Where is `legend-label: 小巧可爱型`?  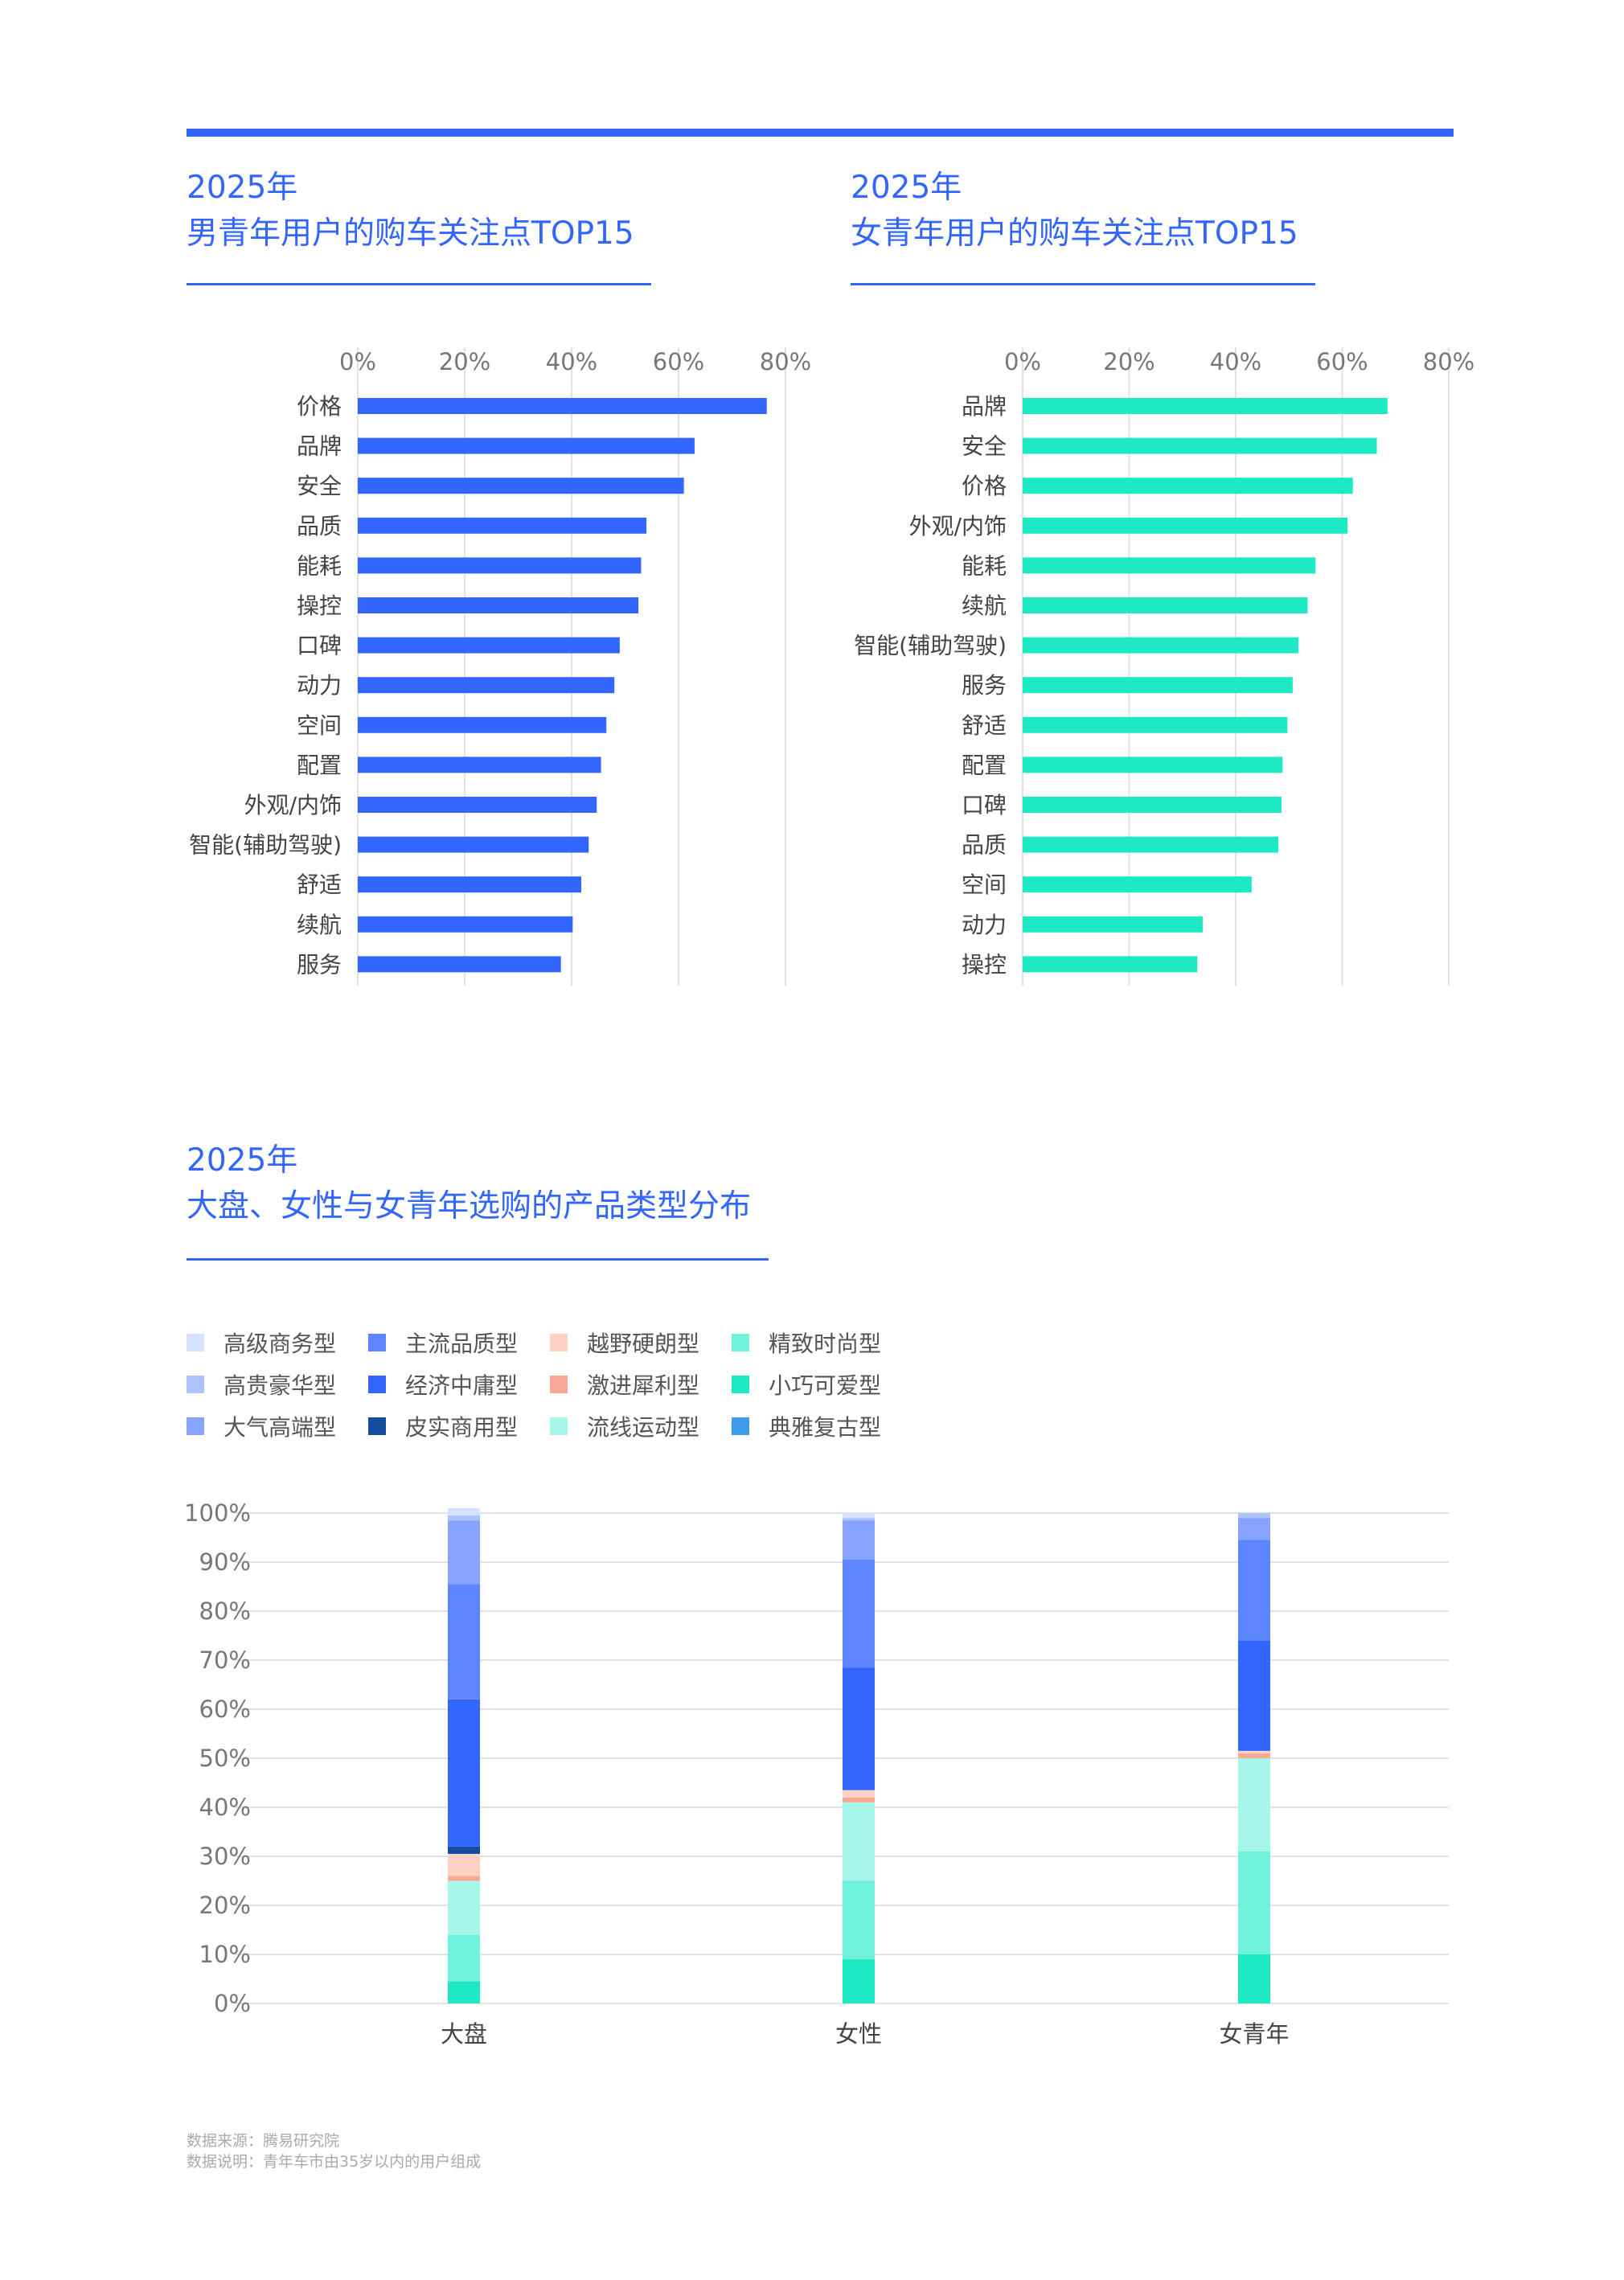
legend-label: 小巧可爱型 is located at coordinates (826, 1385).